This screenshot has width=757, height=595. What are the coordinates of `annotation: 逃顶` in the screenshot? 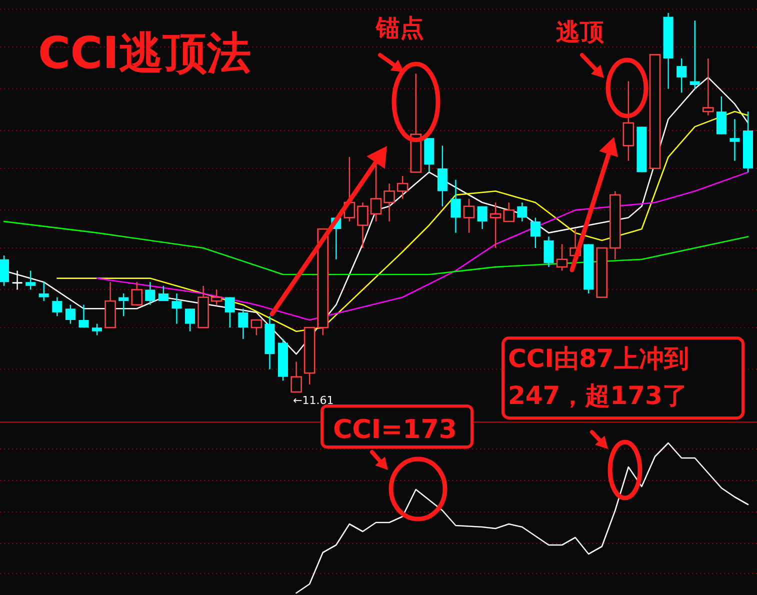 It's located at (580, 32).